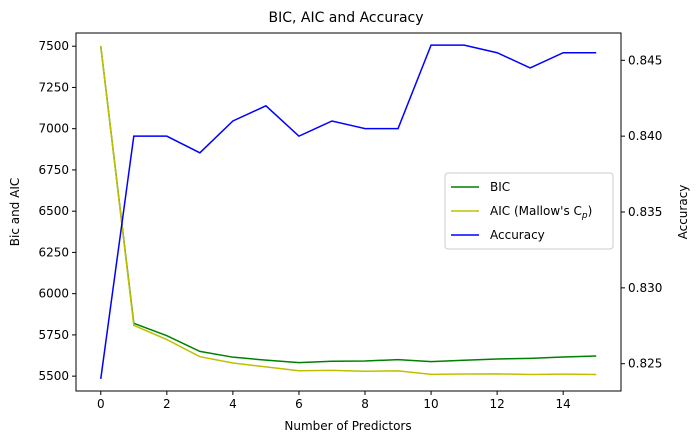  Describe the element at coordinates (347, 426) in the screenshot. I see `x-axis-label: Number of Predictors` at that location.